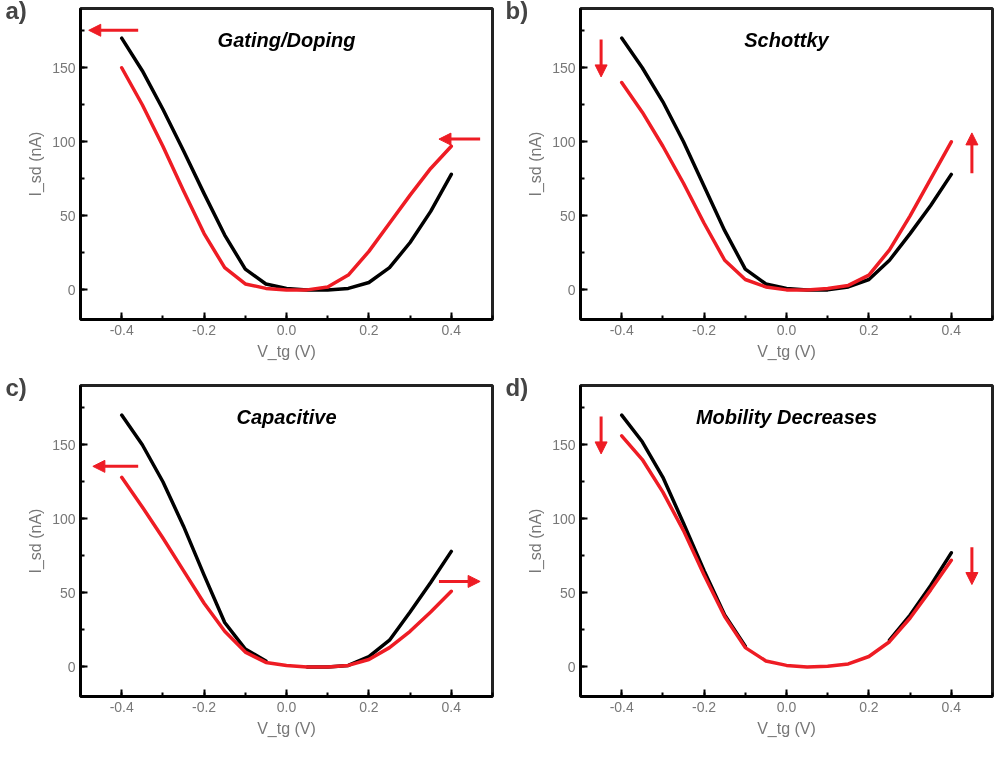  What do you see at coordinates (787, 39) in the screenshot?
I see `text: Schottky` at bounding box center [787, 39].